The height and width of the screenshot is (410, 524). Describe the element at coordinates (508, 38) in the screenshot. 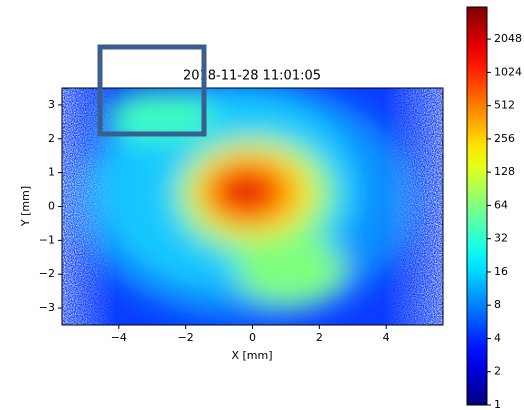

I see `colorbar-tick-label: 2048` at that location.